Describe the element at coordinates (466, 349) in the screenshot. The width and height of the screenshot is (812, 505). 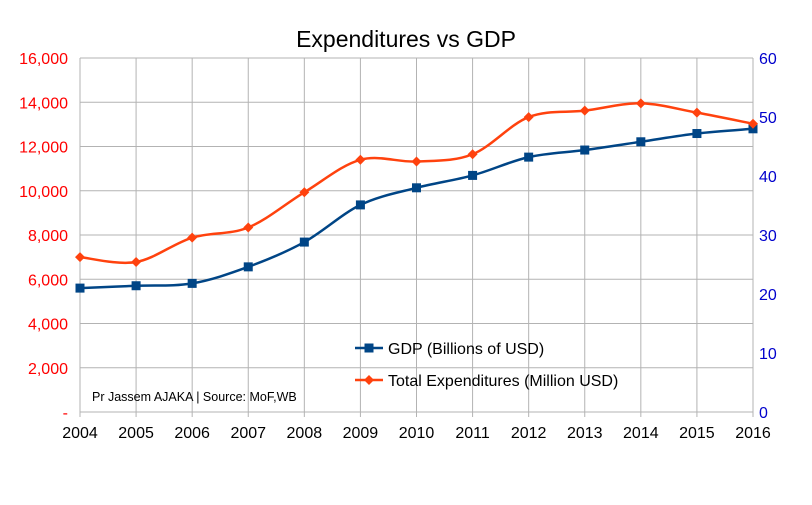
I see `legend-label: GDP (Billions of USD)` at that location.